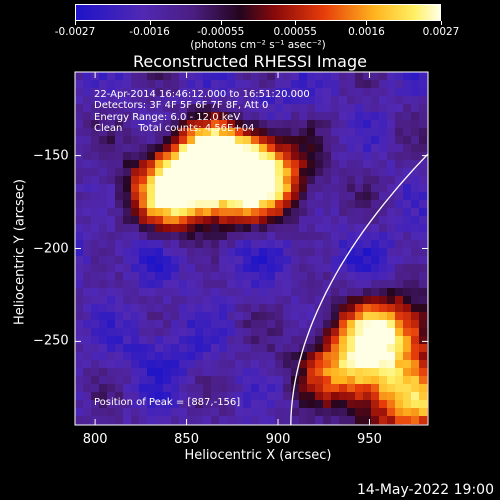 Image resolution: width=500 pixels, height=500 pixels. Describe the element at coordinates (221, 32) in the screenshot. I see `colorbar-tick-label: -0.00055` at that location.